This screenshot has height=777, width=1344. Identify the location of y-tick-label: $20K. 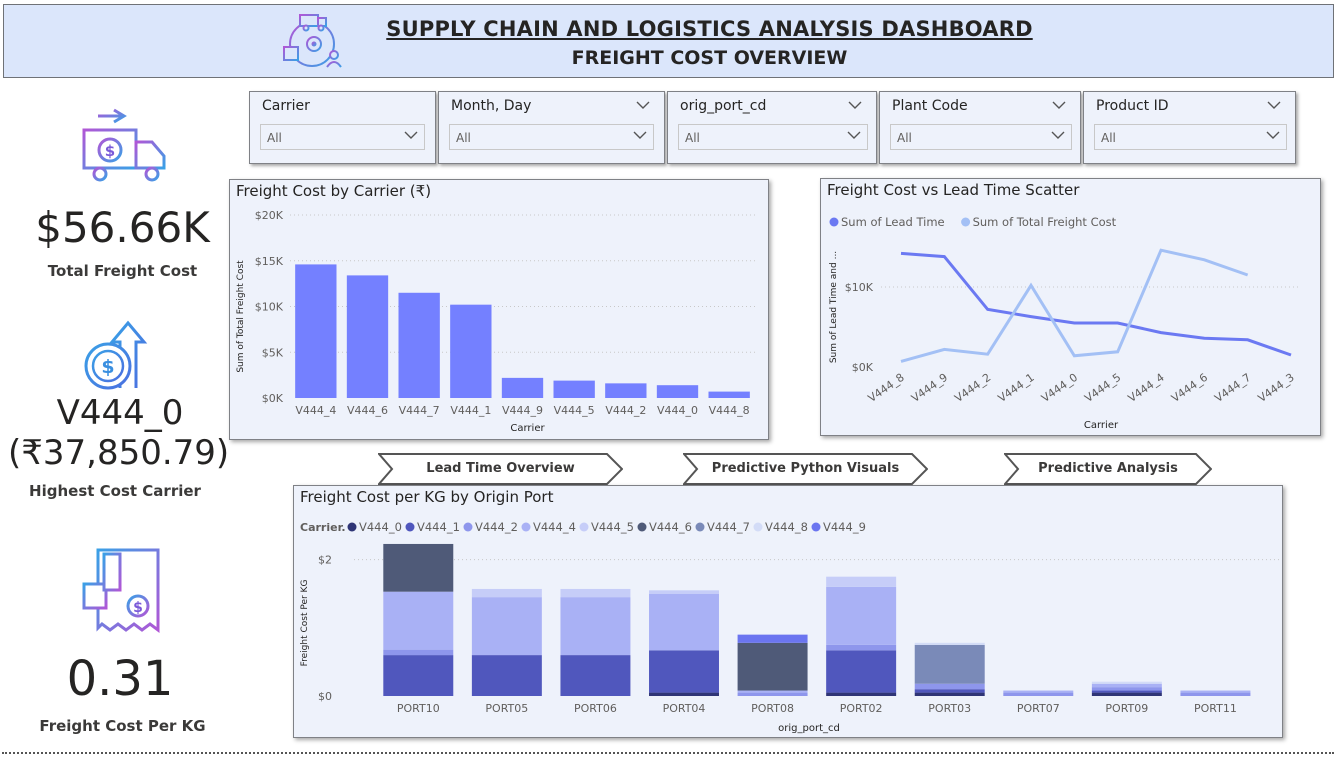
(269, 215).